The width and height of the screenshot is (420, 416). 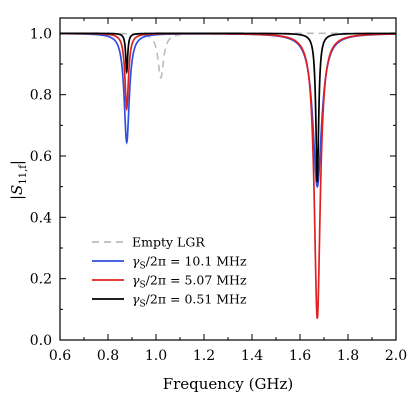 I want to click on legend-text: /2π = 5.07 MHz, so click(x=196, y=280).